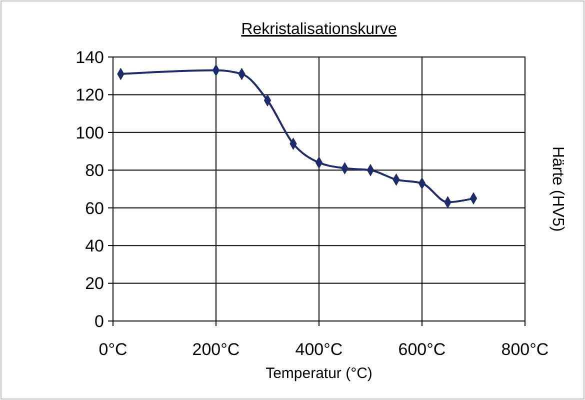  What do you see at coordinates (90, 132) in the screenshot?
I see `y-tick-label: 100` at bounding box center [90, 132].